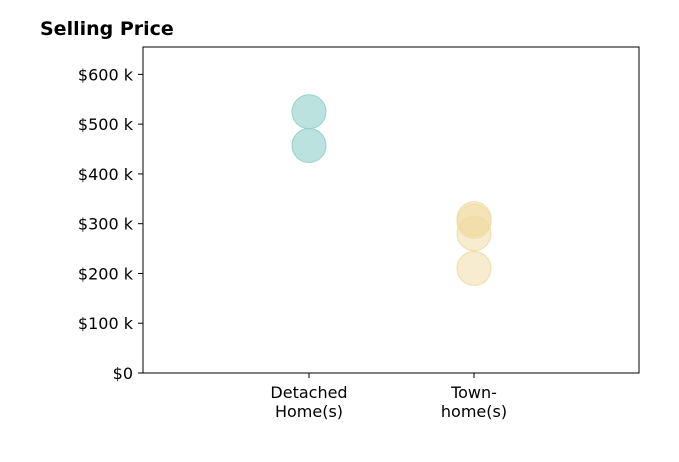 Image resolution: width=679 pixels, height=462 pixels. I want to click on y-tick-label: $0, so click(123, 373).